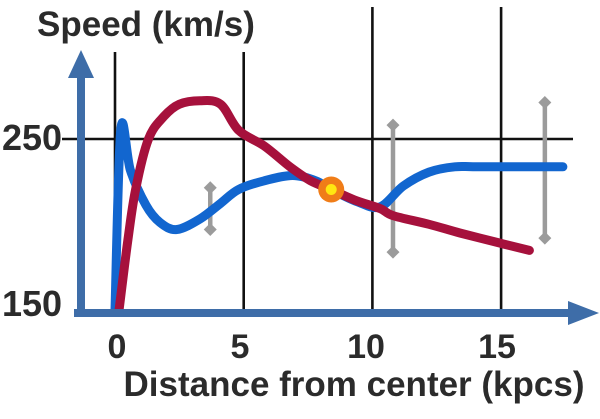 The image size is (600, 419). I want to click on y-tick-250: 250, so click(32, 137).